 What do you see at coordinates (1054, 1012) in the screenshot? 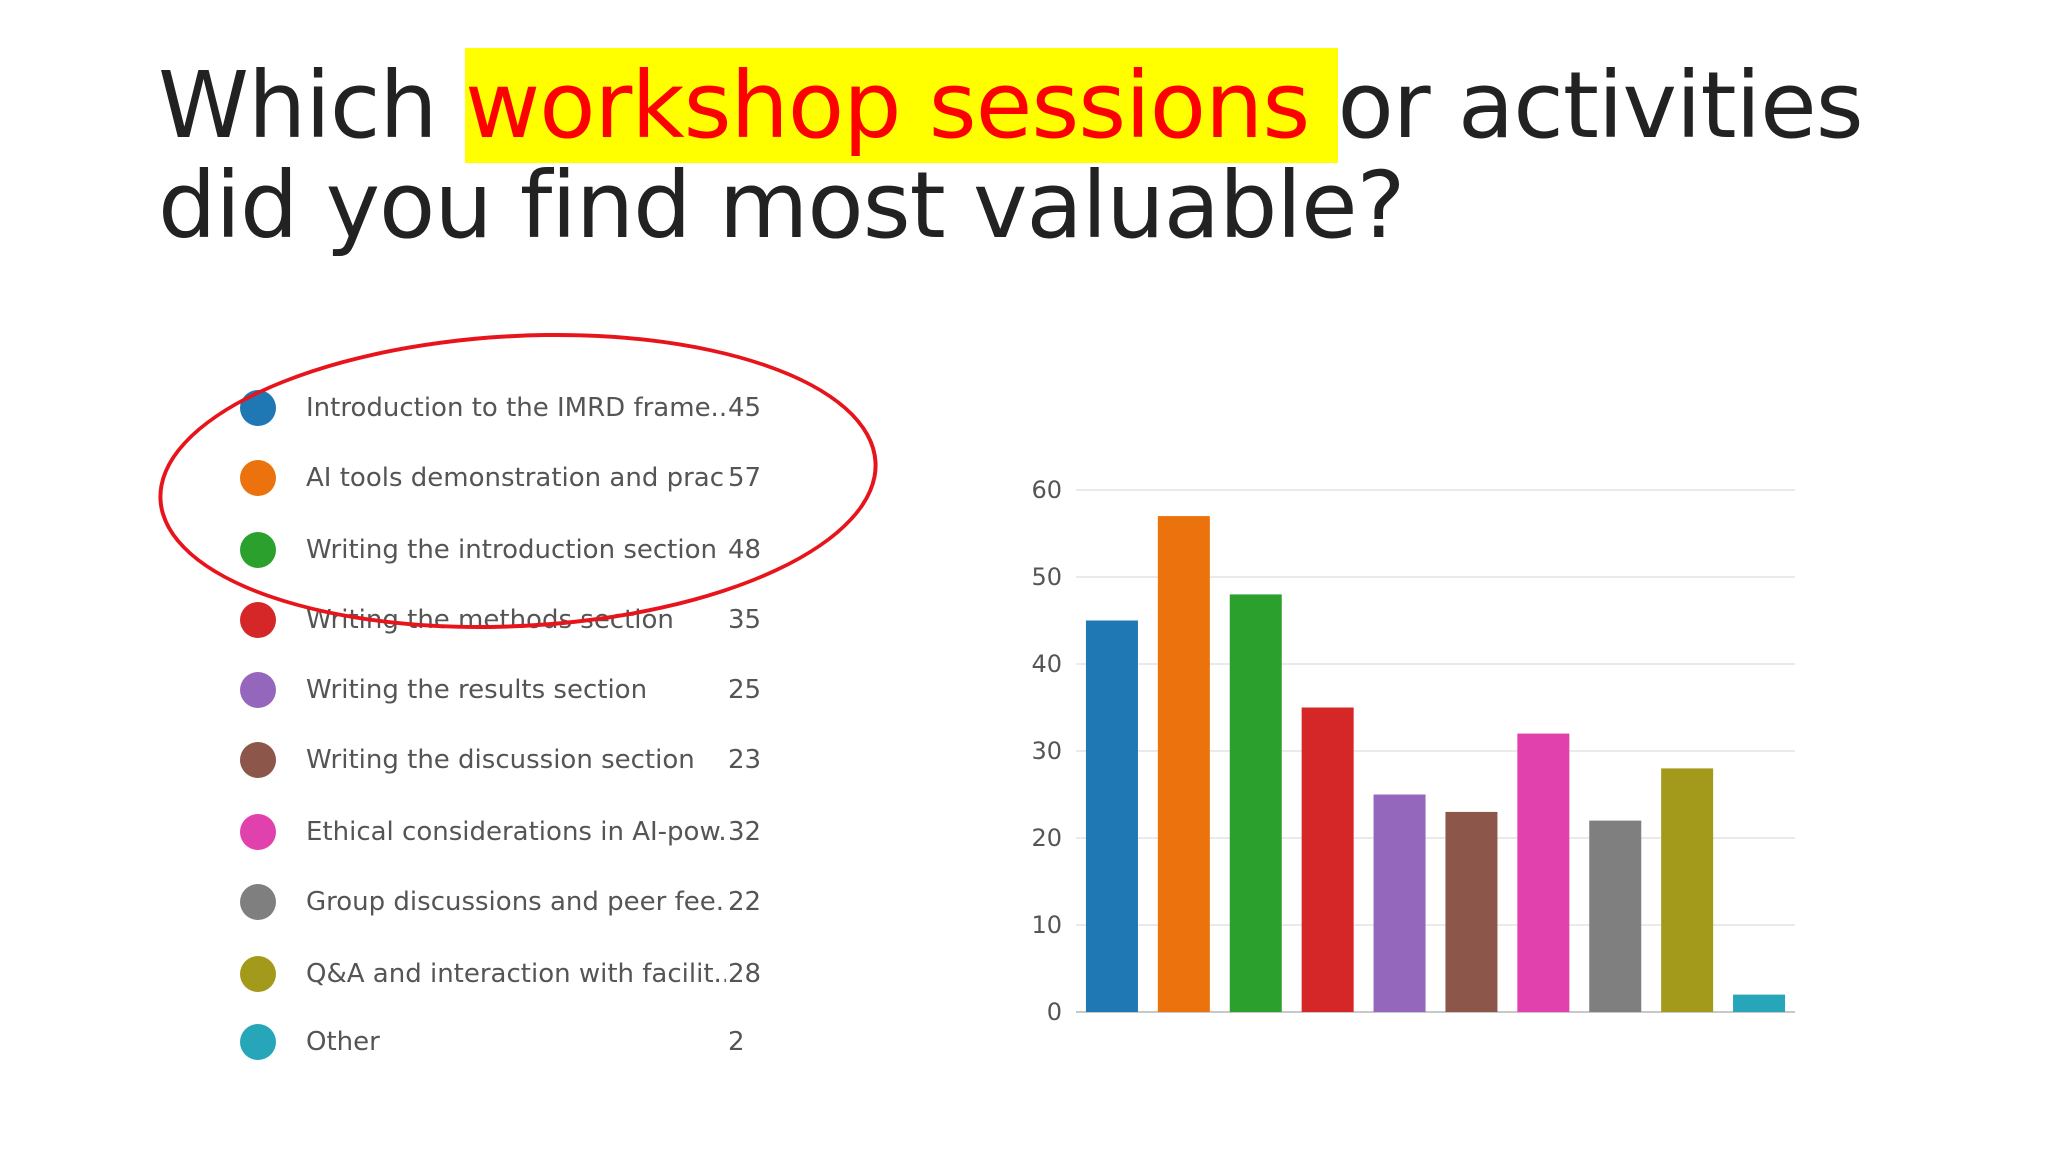
I see `y-tick-label: 0` at bounding box center [1054, 1012].